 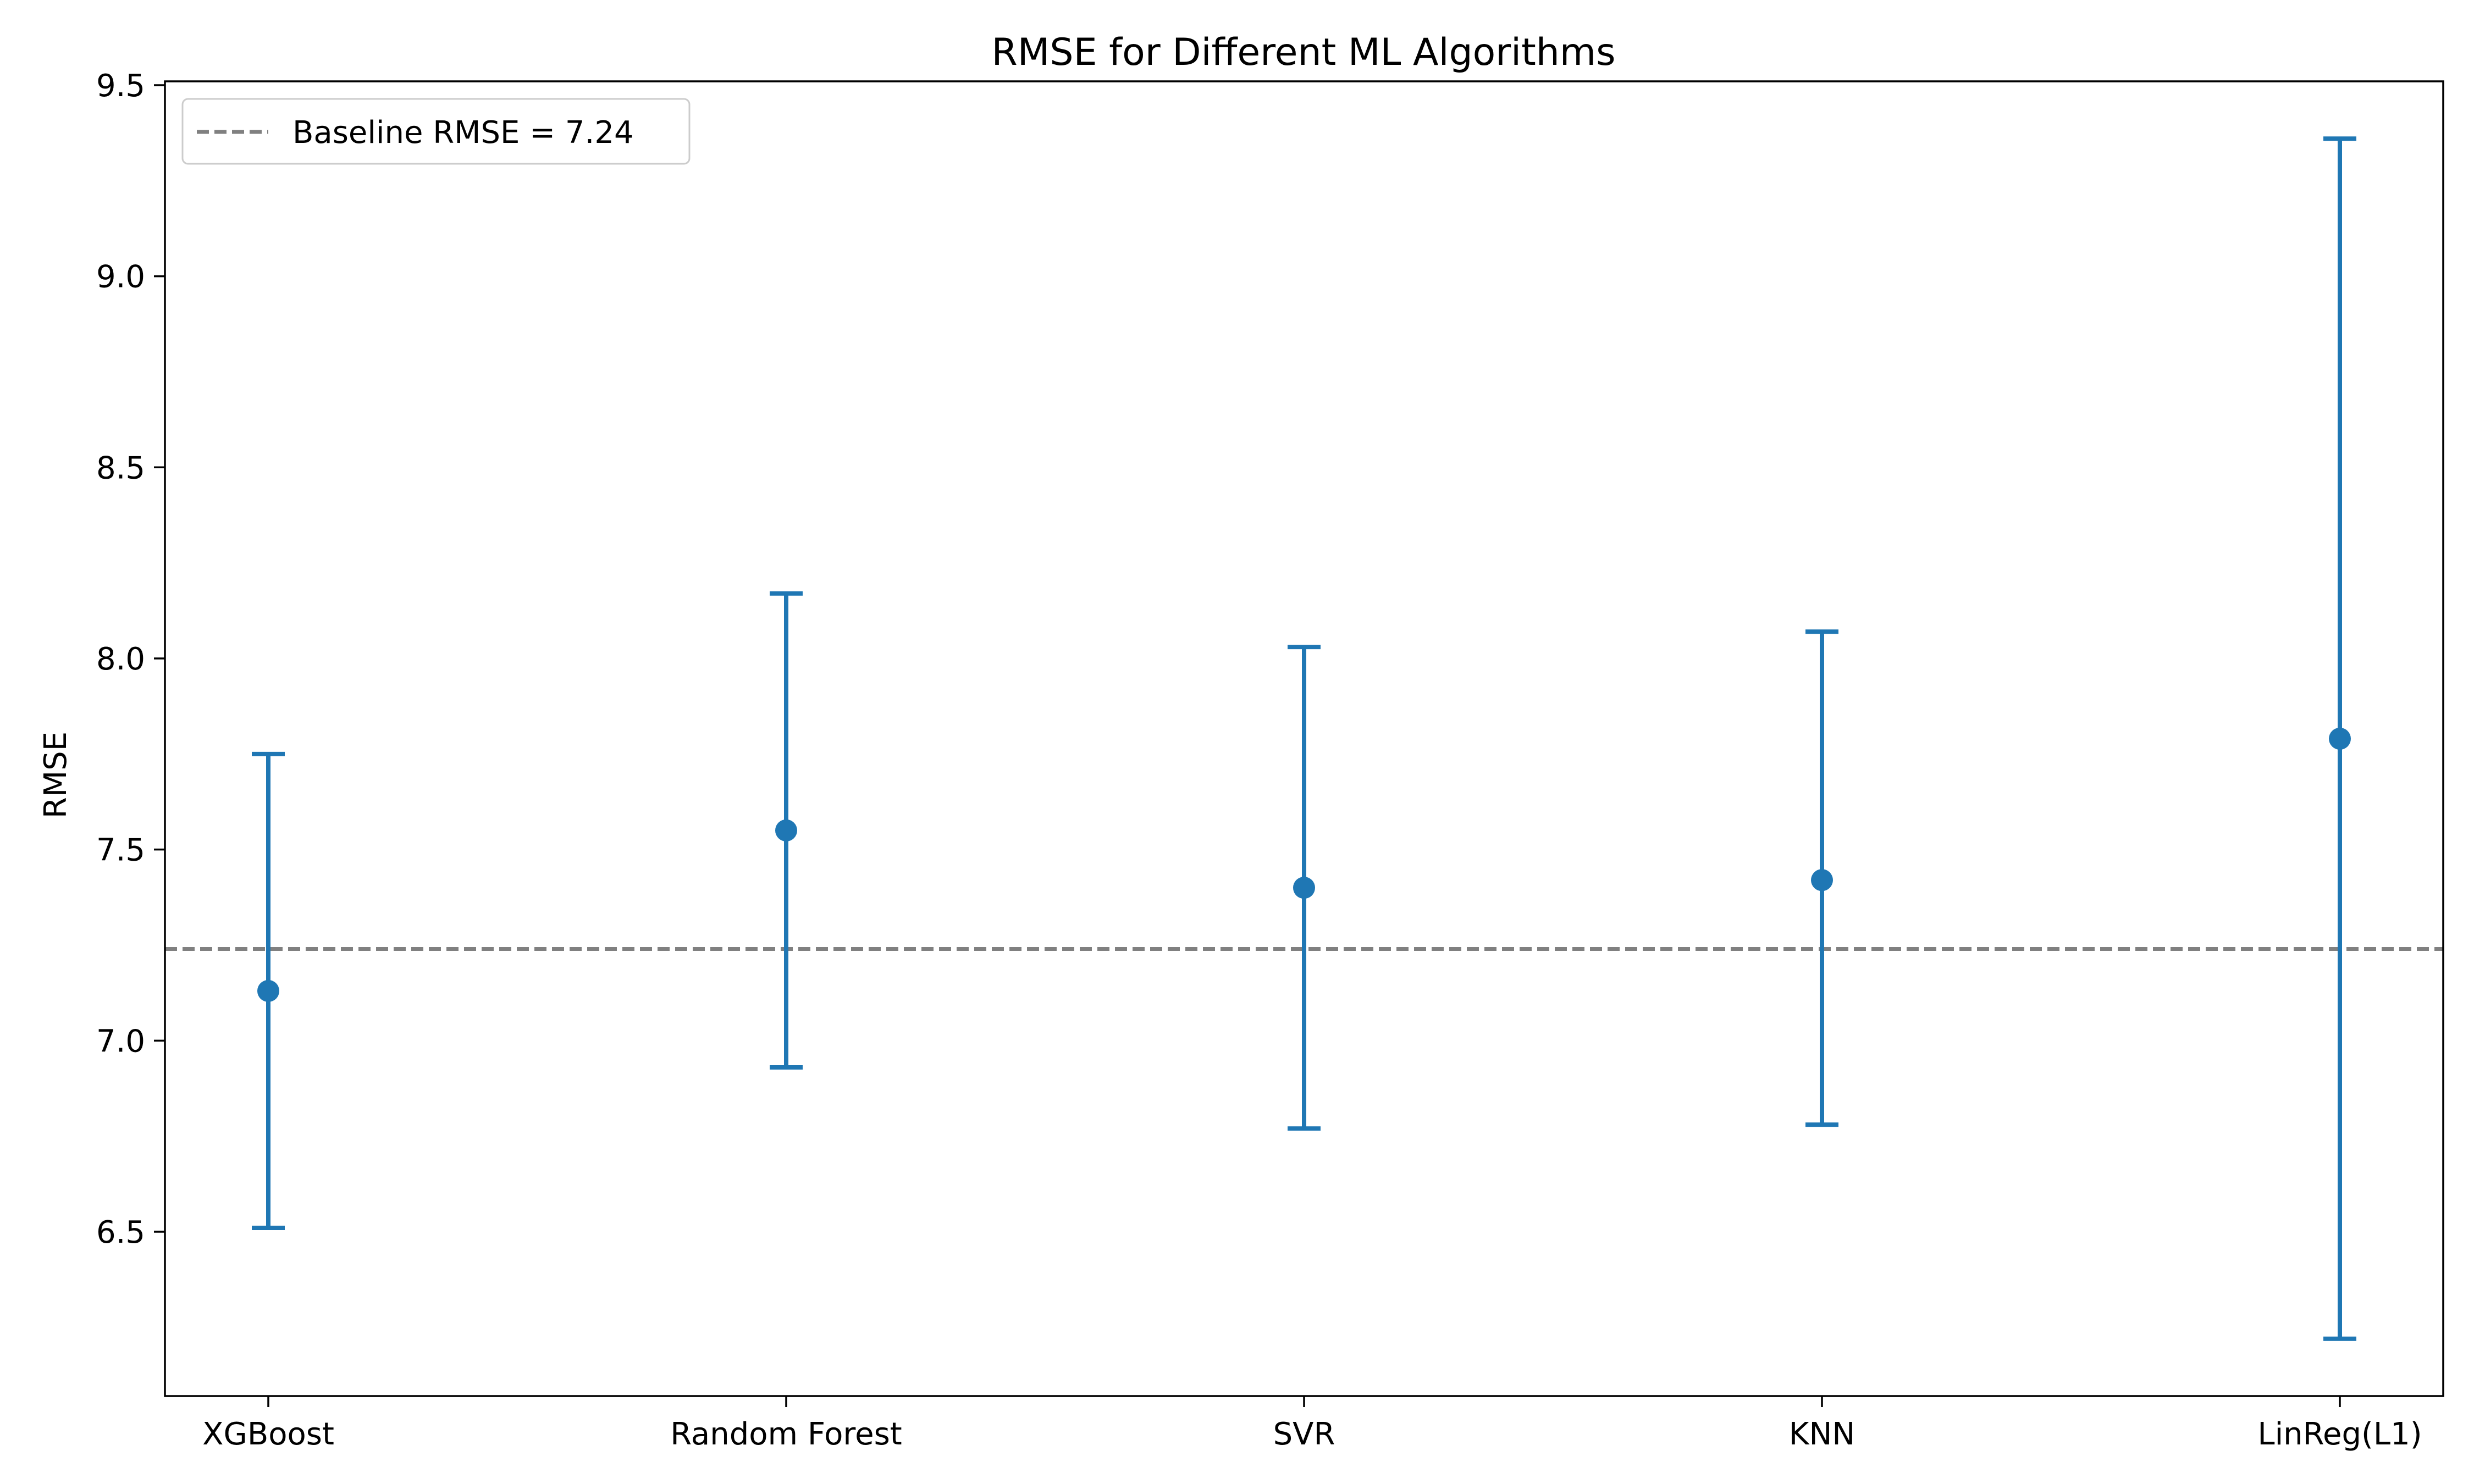 I want to click on y-tick-label: 9.0, so click(x=120, y=277).